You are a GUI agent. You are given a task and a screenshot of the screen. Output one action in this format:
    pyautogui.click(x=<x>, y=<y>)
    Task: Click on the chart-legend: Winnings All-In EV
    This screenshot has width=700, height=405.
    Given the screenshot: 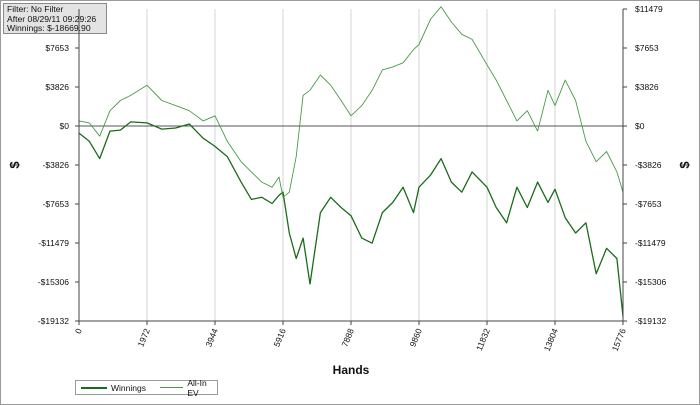 What is the action you would take?
    pyautogui.click(x=146, y=387)
    